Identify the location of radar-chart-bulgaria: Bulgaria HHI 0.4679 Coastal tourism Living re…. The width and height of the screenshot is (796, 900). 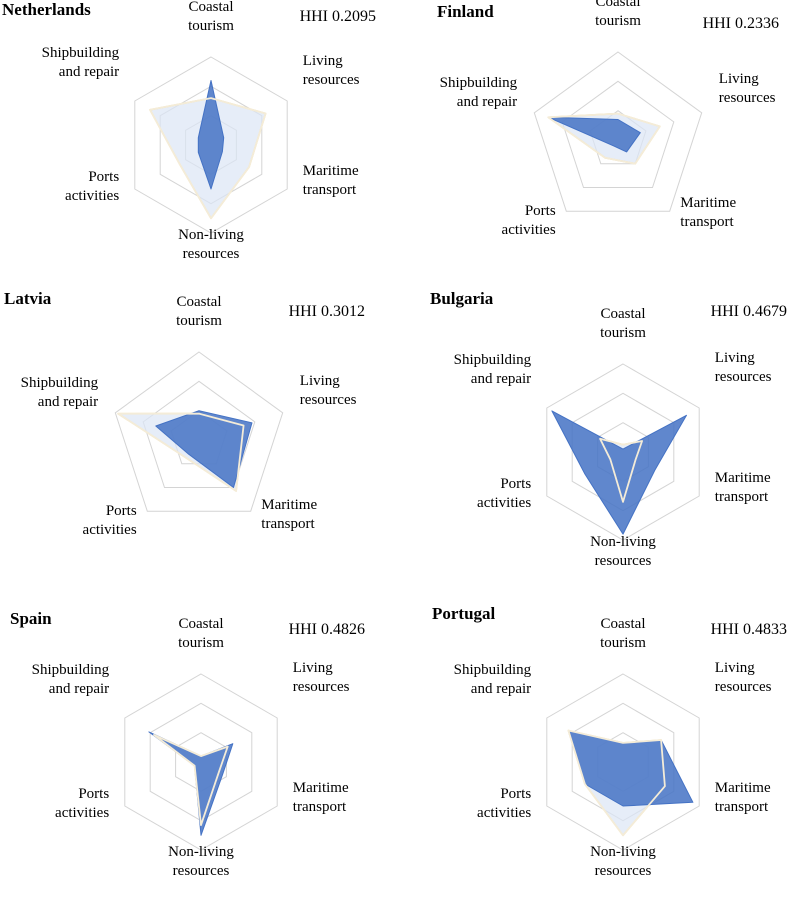
(608, 429).